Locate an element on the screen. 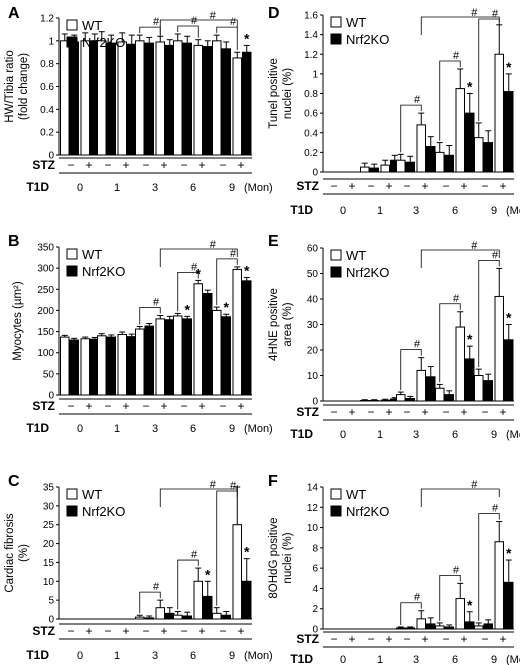  y-tick-label: 200 is located at coordinates (45, 311).